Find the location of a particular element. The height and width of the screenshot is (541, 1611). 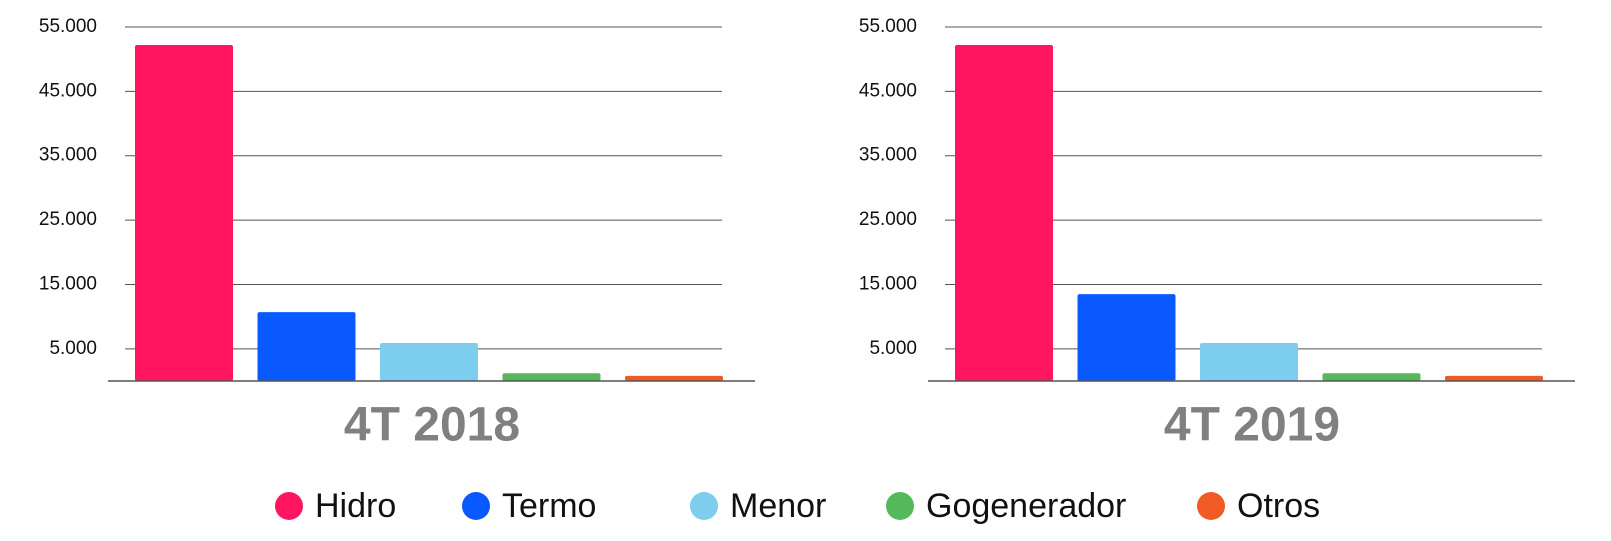

chart-title: 4T 2019 is located at coordinates (1252, 425).